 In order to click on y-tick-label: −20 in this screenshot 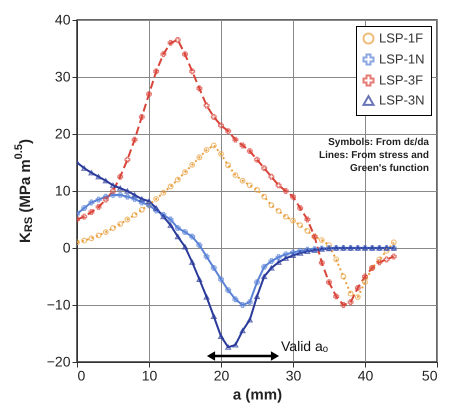, I will do `click(58, 362)`.